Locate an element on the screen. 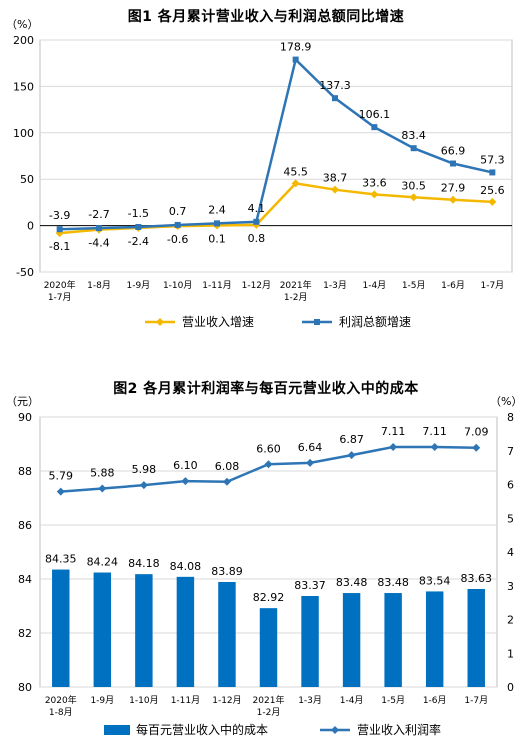 This screenshot has width=532, height=750. cost-data-label: 83.54 is located at coordinates (435, 580).